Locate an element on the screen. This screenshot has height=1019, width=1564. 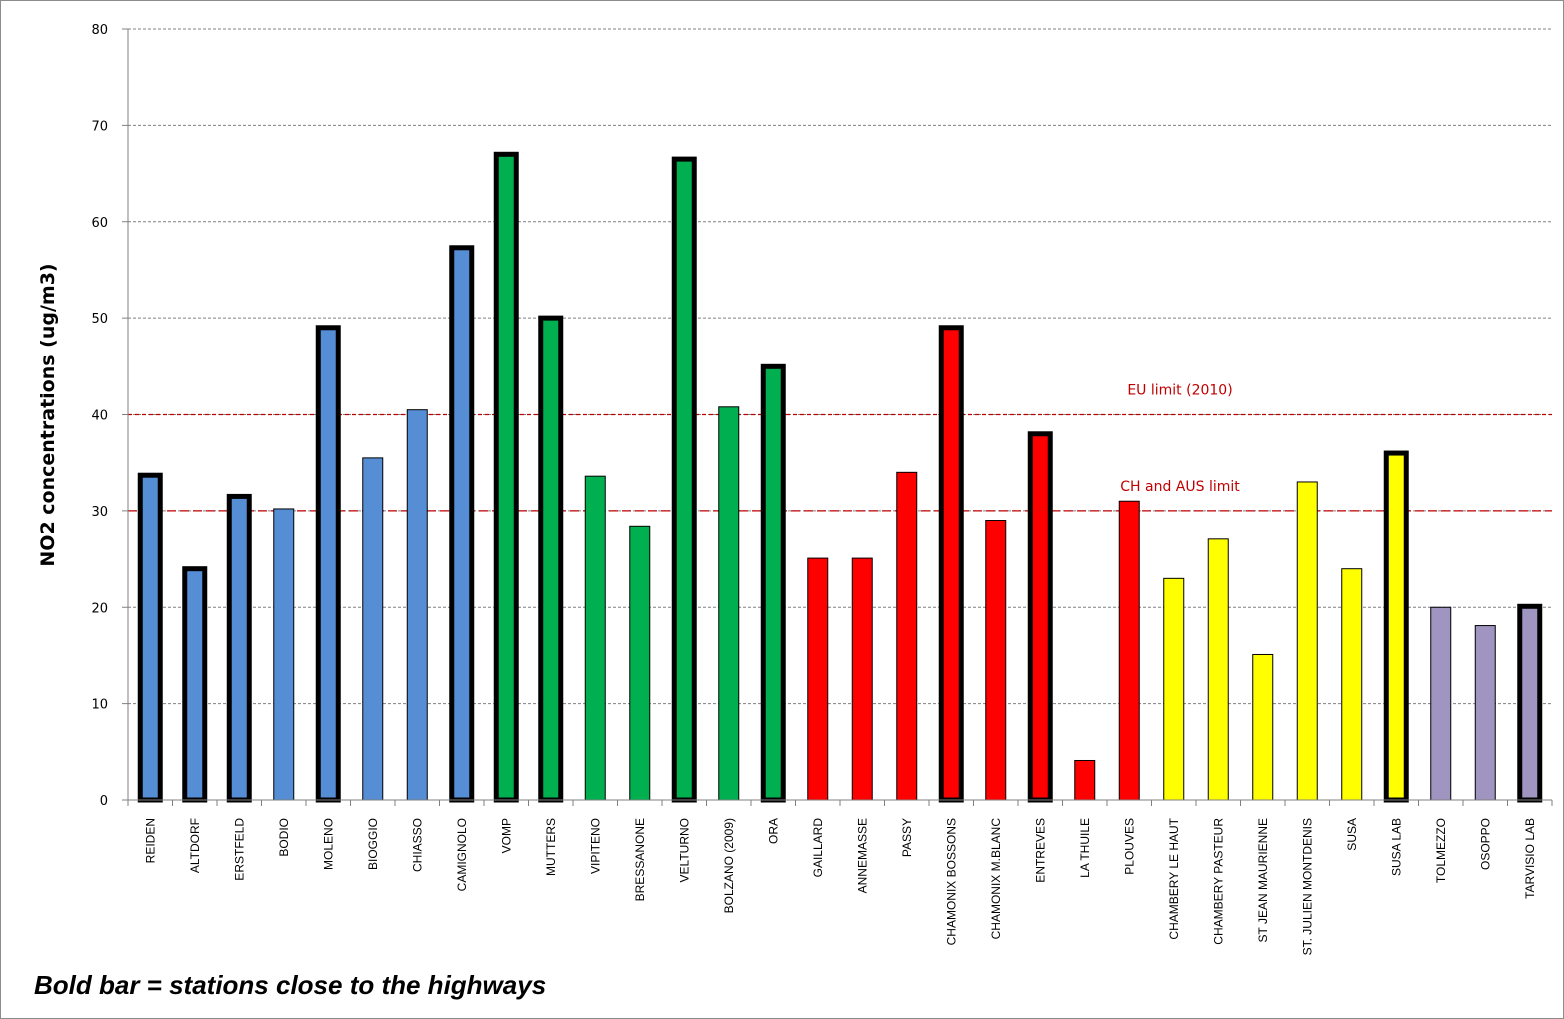
x-tick-label: CHIASSO is located at coordinates (417, 845).